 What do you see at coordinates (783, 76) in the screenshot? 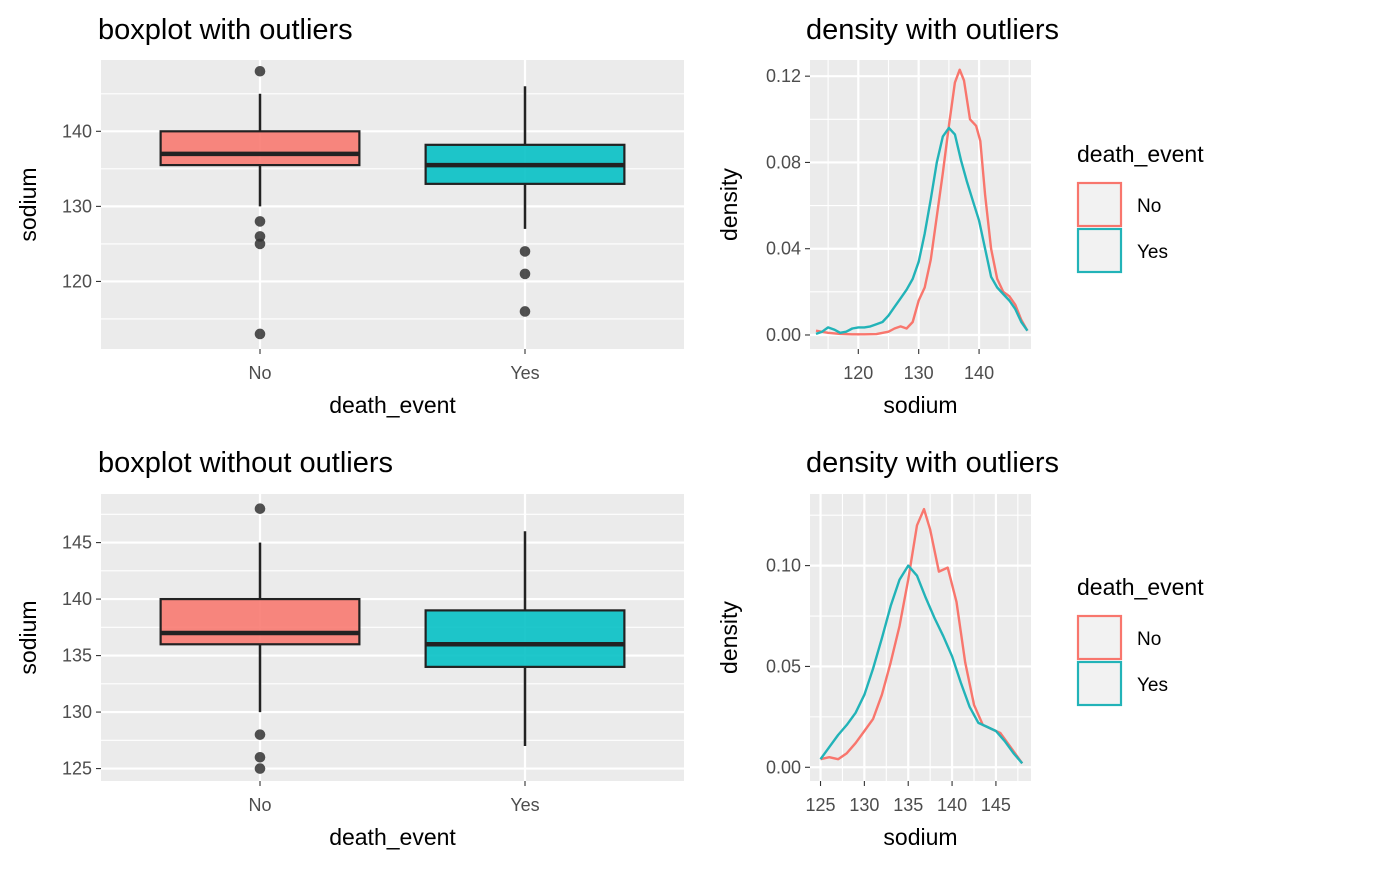
I see `y-tick-label: 0.12` at bounding box center [783, 76].